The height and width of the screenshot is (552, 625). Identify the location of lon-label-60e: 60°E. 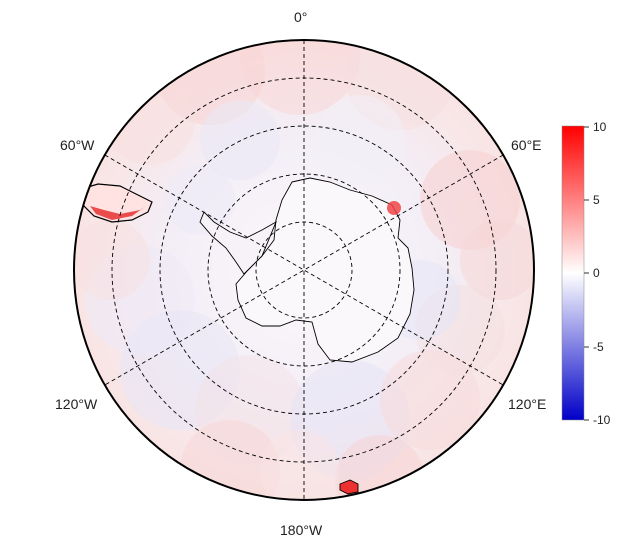
(526, 145).